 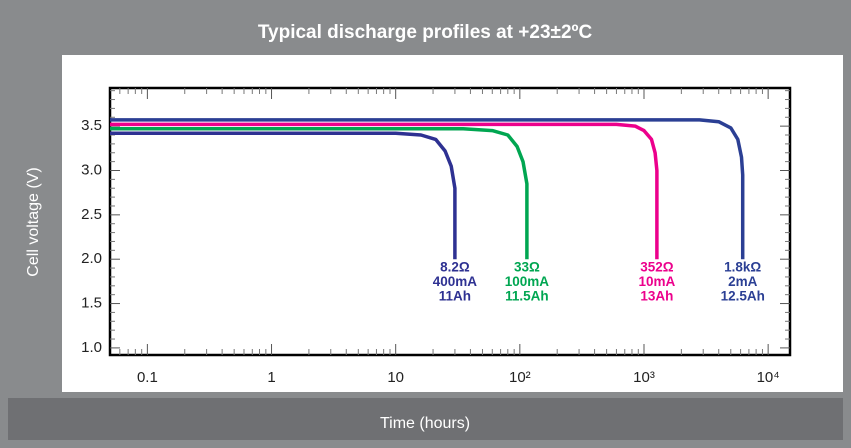 I want to click on y-tick-label: 2.0, so click(x=91, y=258).